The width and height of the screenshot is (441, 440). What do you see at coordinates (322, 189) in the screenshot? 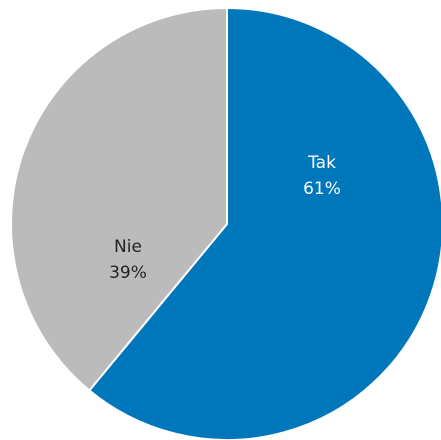
I see `slice-value-tak: 61%` at bounding box center [322, 189].